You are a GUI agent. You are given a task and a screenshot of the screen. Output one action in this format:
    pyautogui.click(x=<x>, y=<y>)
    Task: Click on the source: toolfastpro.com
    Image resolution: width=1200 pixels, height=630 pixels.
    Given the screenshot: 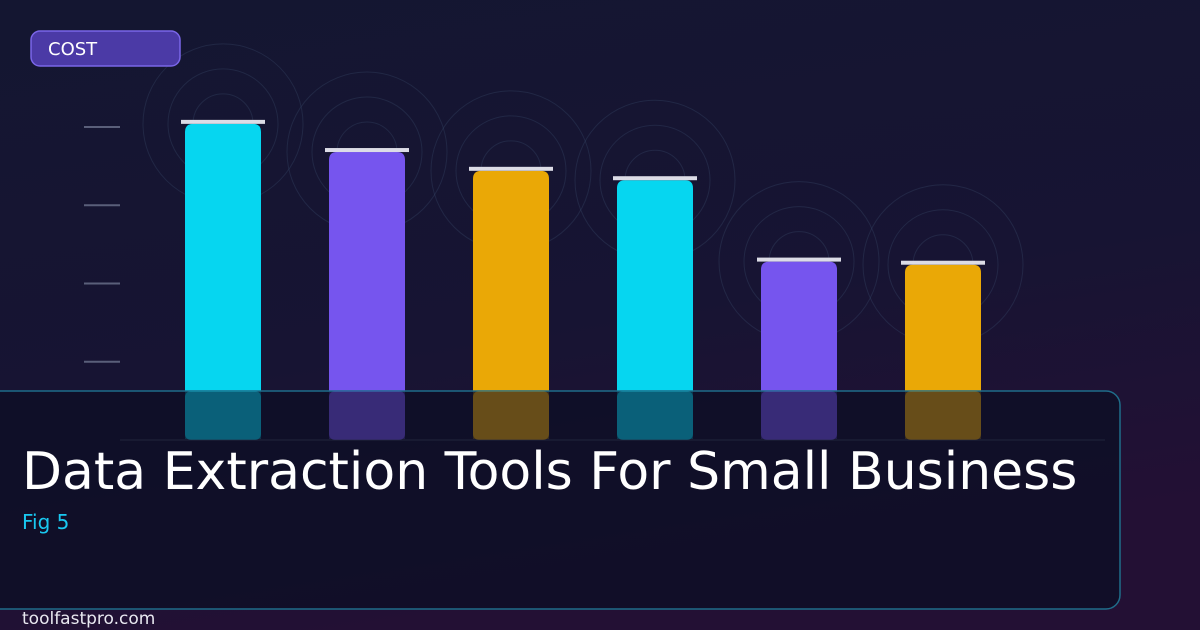 What is the action you would take?
    pyautogui.click(x=88, y=619)
    